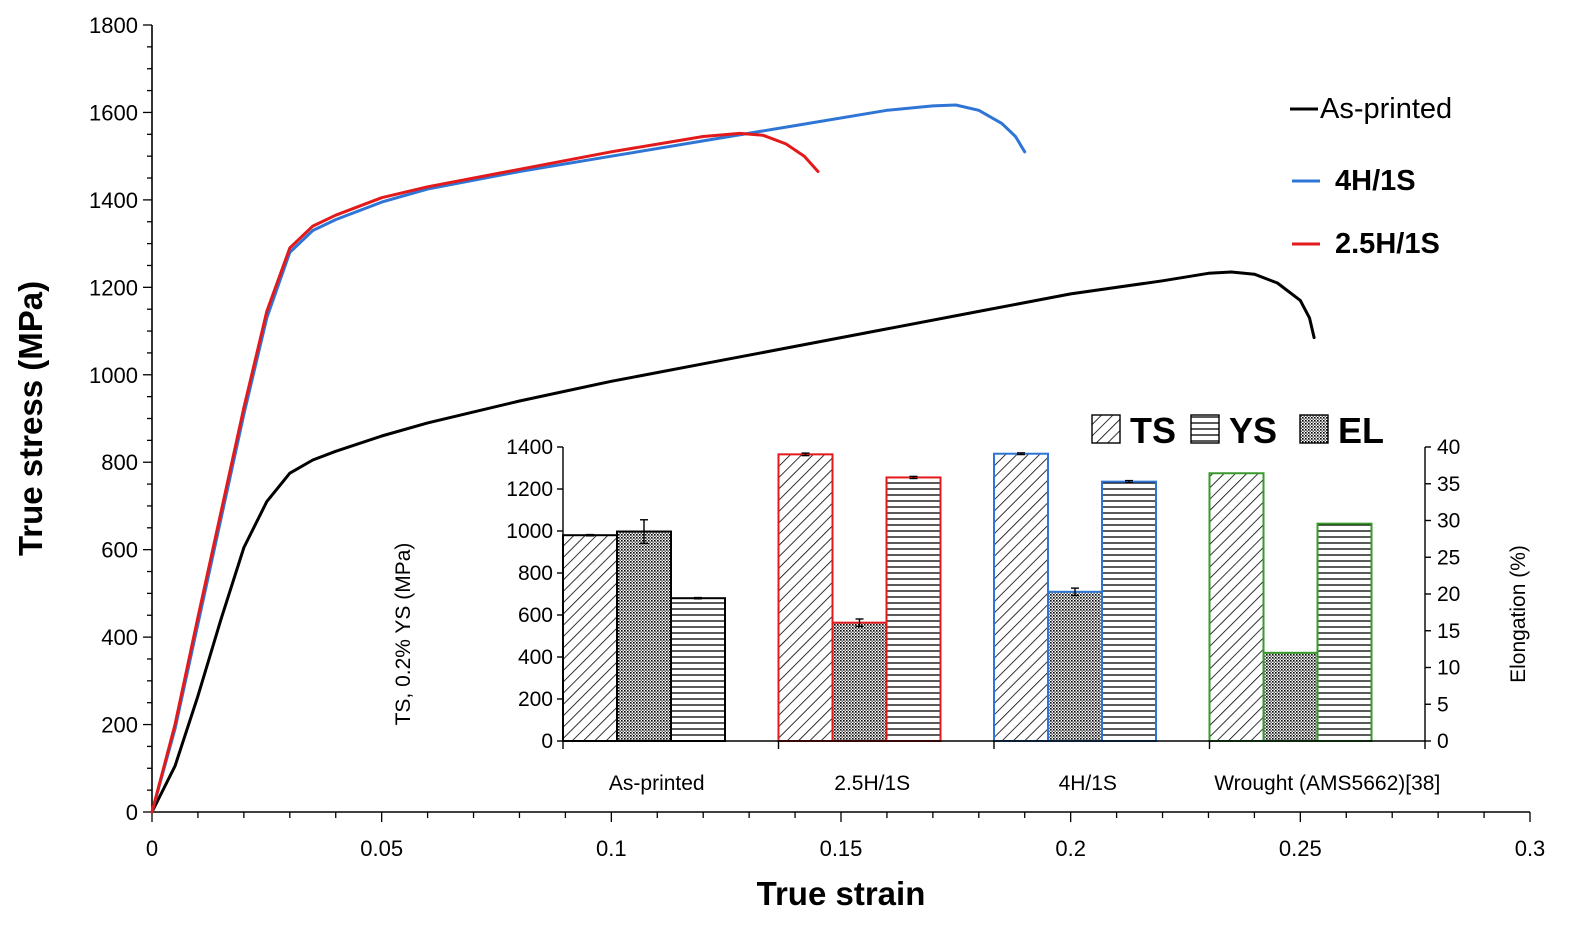 This screenshot has width=1594, height=937. What do you see at coordinates (30, 418) in the screenshot?
I see `main-y-axis-title: True stress (MPa)` at bounding box center [30, 418].